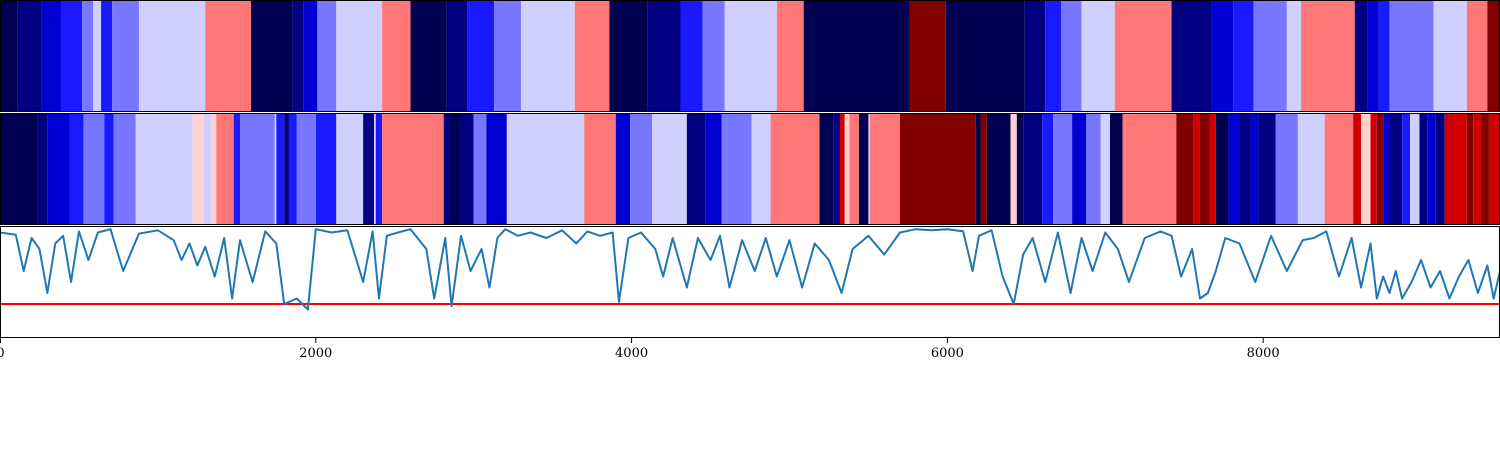 This screenshot has height=450, width=1500. What do you see at coordinates (631, 353) in the screenshot?
I see `x-tick-label: 4000` at bounding box center [631, 353].